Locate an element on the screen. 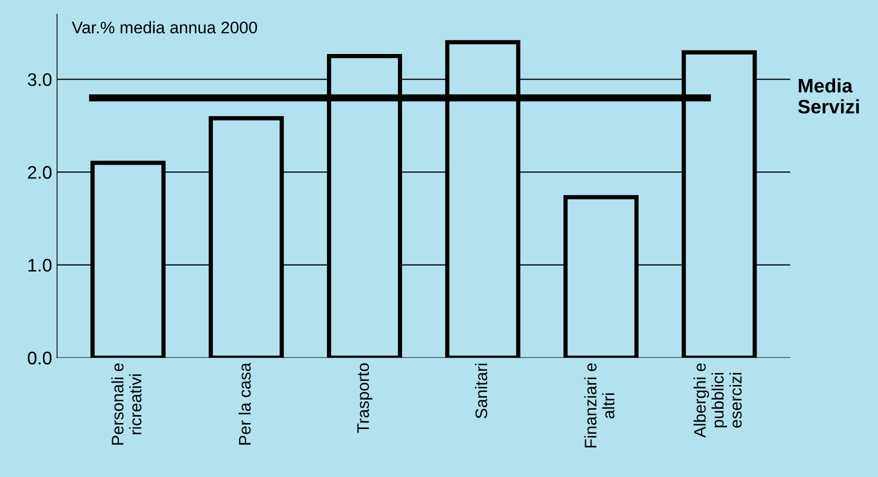  x-tick-label: Alberghi e pubblici esercizi is located at coordinates (718, 400).